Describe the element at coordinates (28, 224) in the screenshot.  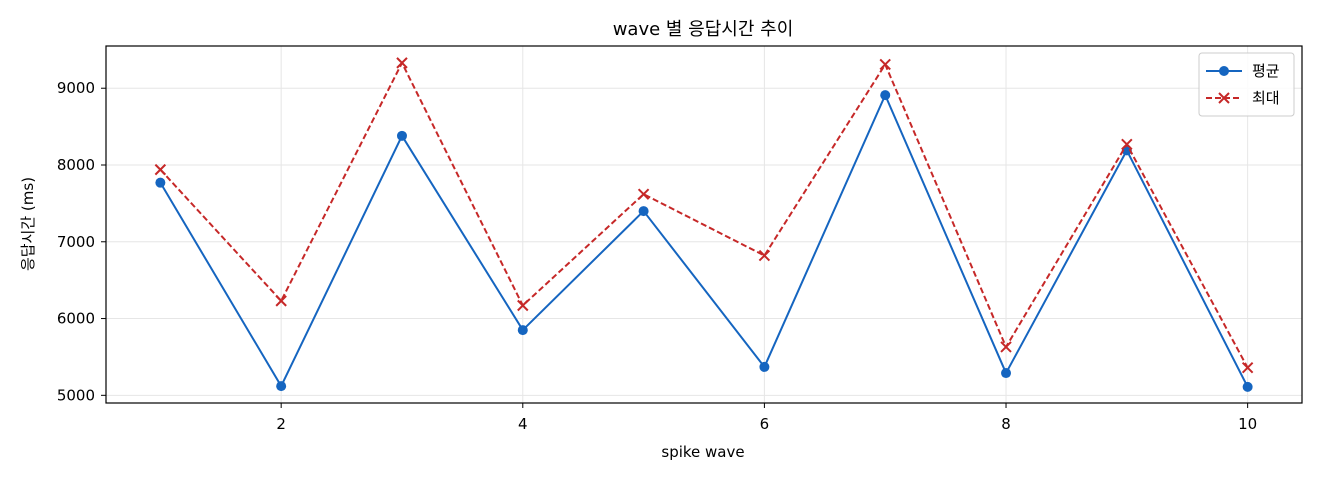
I see `y-axis-title: 응답시간 (ms)` at that location.